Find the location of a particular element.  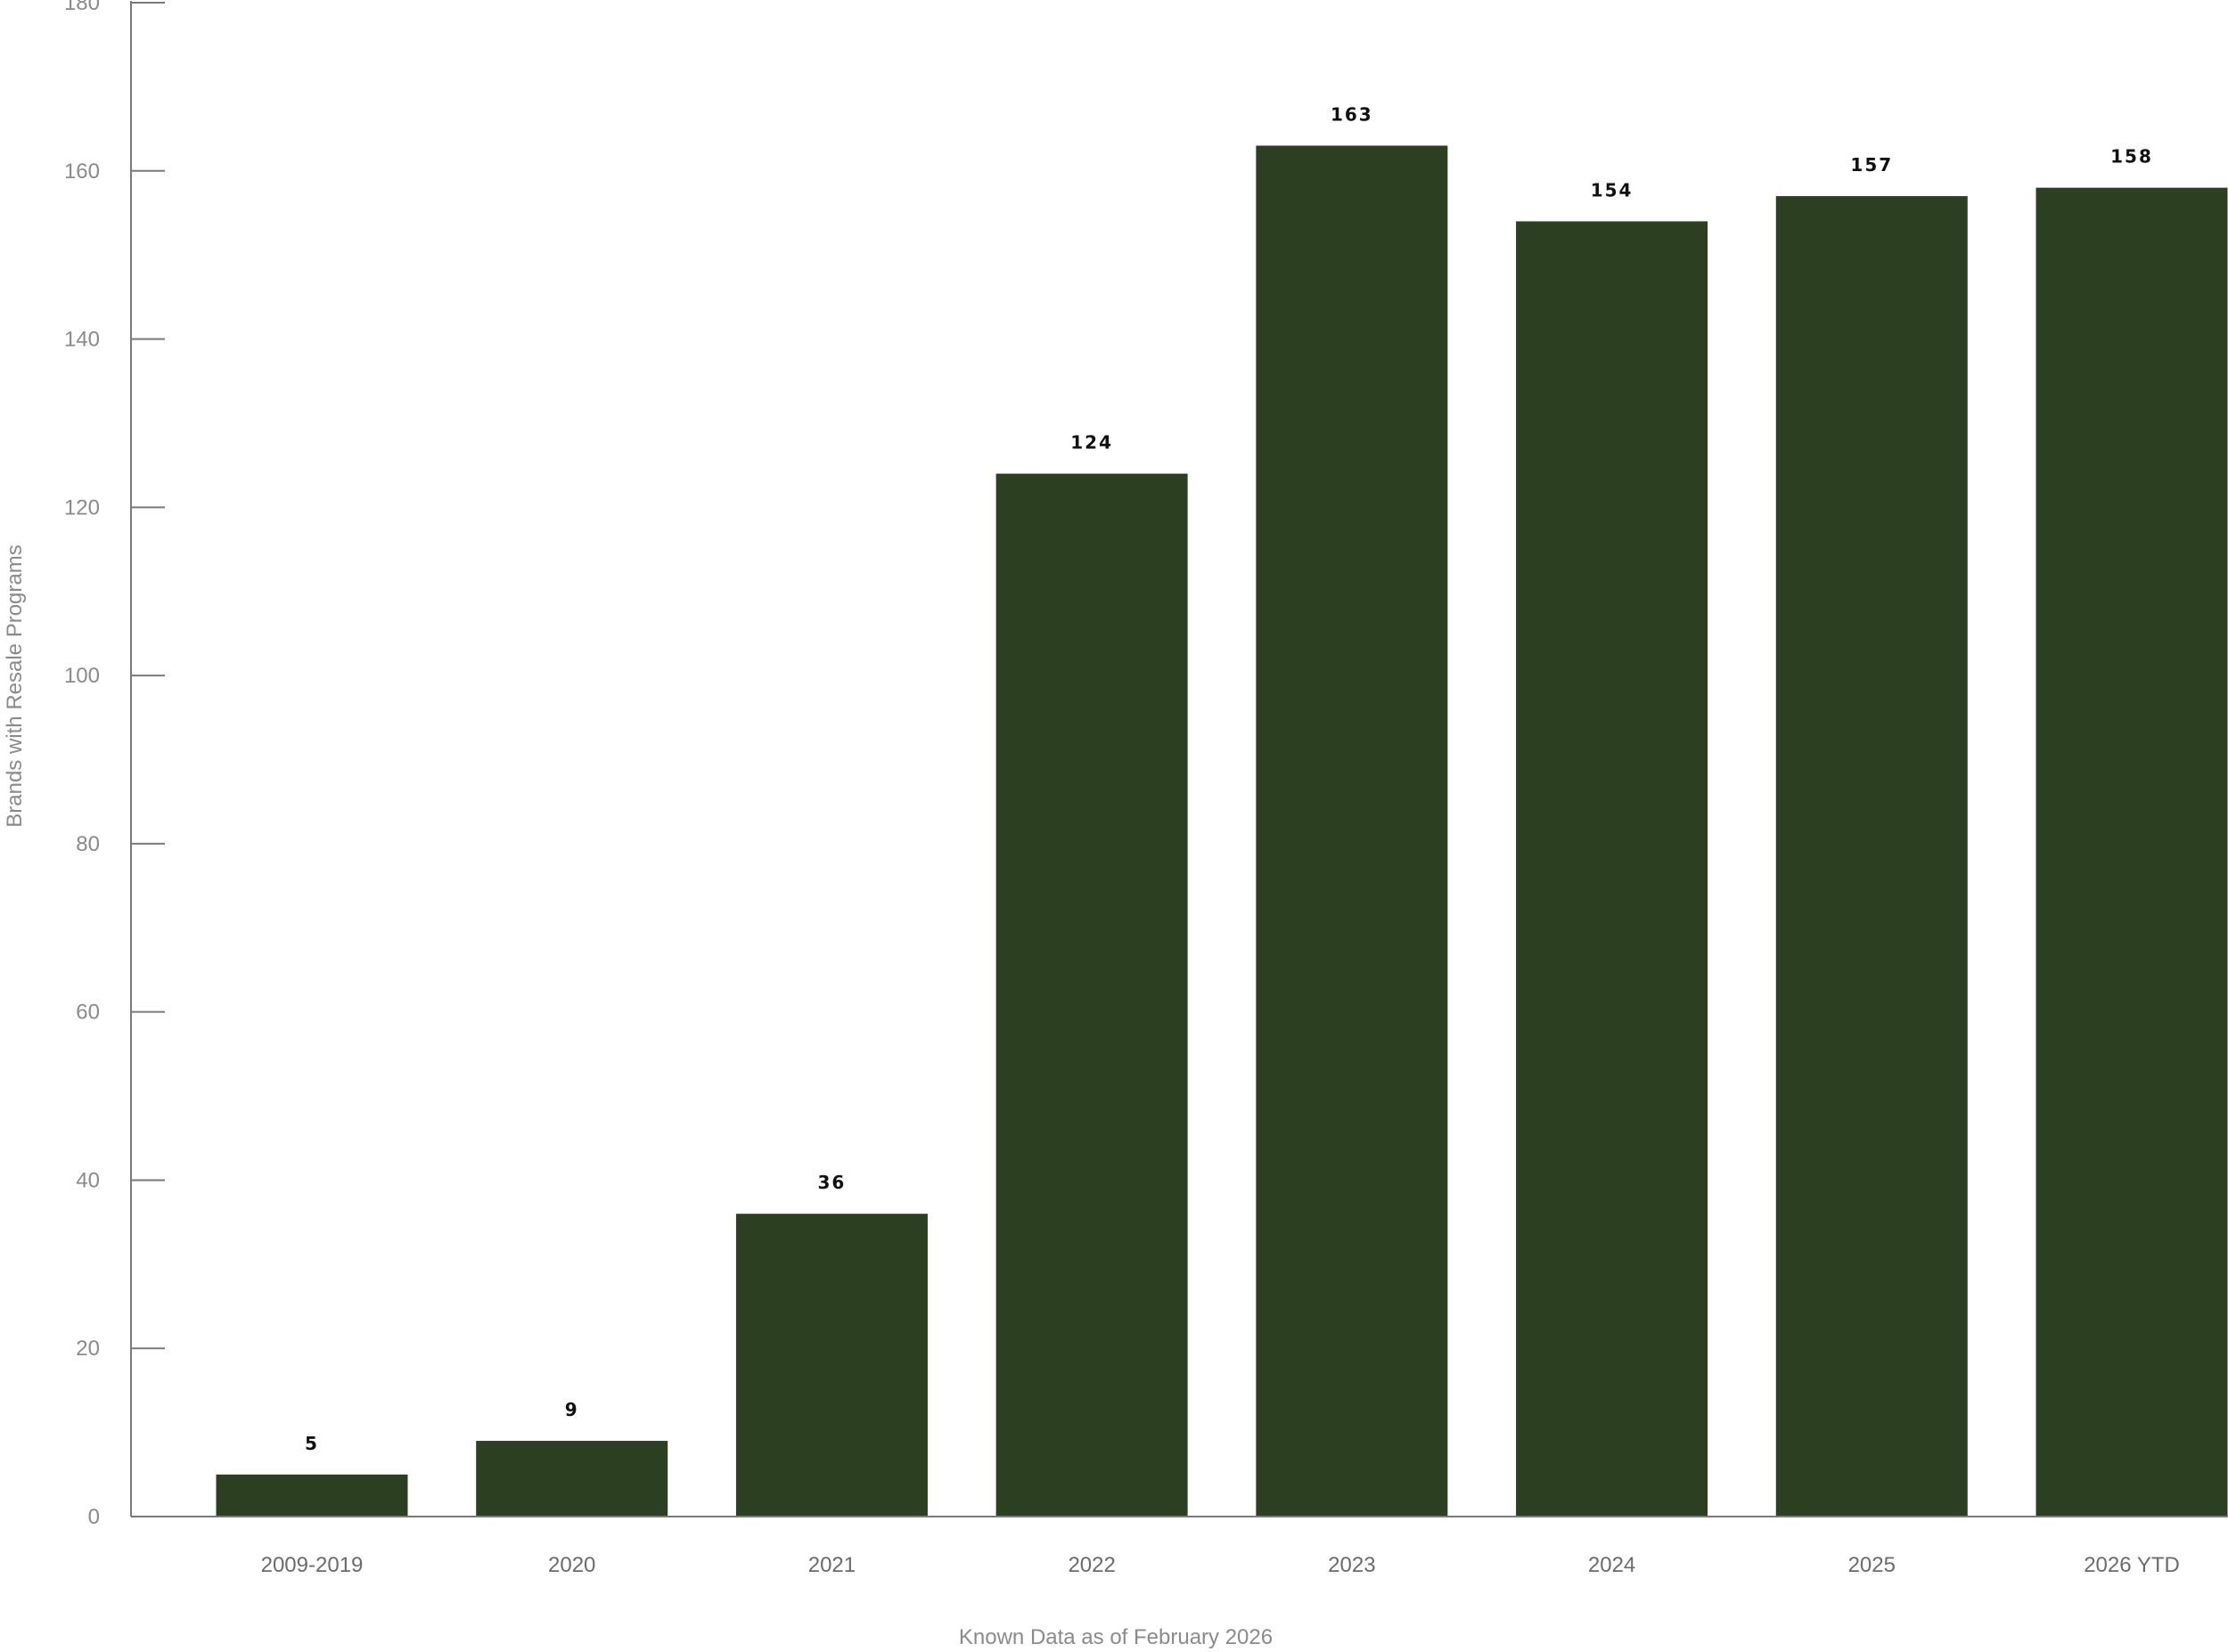

y-tick-label: 0 is located at coordinates (94, 1517).